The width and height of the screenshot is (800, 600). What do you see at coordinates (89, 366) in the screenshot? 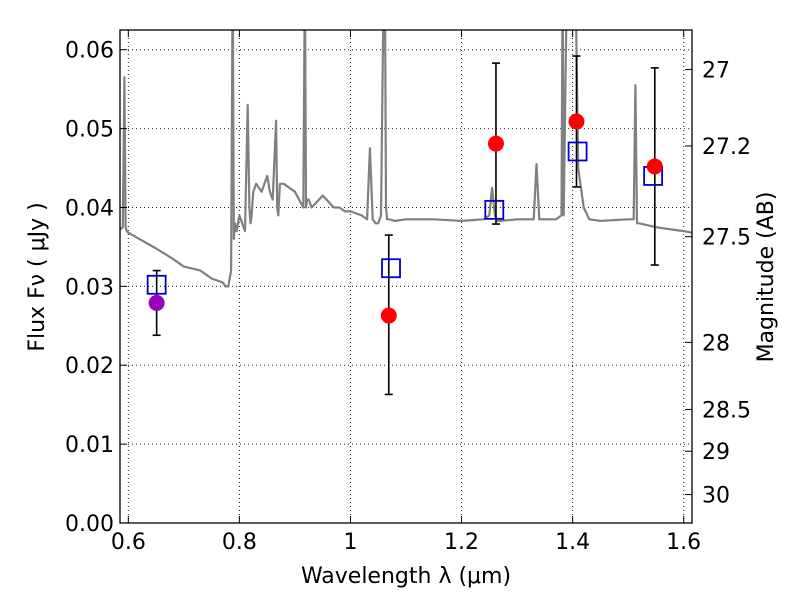
I see `y-tick-label: 0.02` at bounding box center [89, 366].